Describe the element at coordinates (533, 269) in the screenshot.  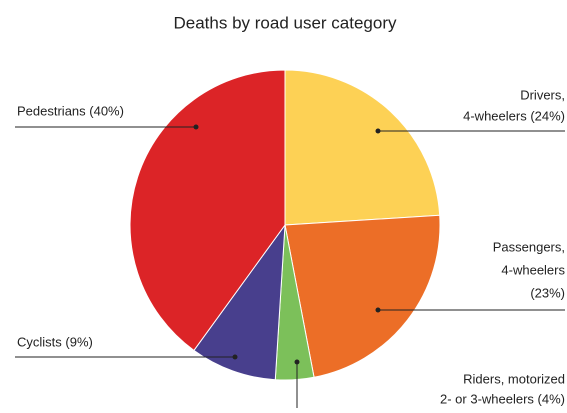
I see `slice-label: 4-wheelers` at that location.